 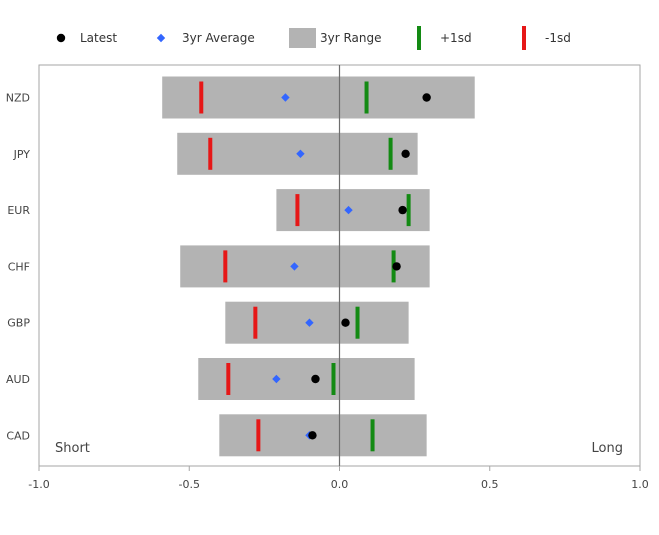 I want to click on category-label-aud: AUD, so click(x=18, y=379).